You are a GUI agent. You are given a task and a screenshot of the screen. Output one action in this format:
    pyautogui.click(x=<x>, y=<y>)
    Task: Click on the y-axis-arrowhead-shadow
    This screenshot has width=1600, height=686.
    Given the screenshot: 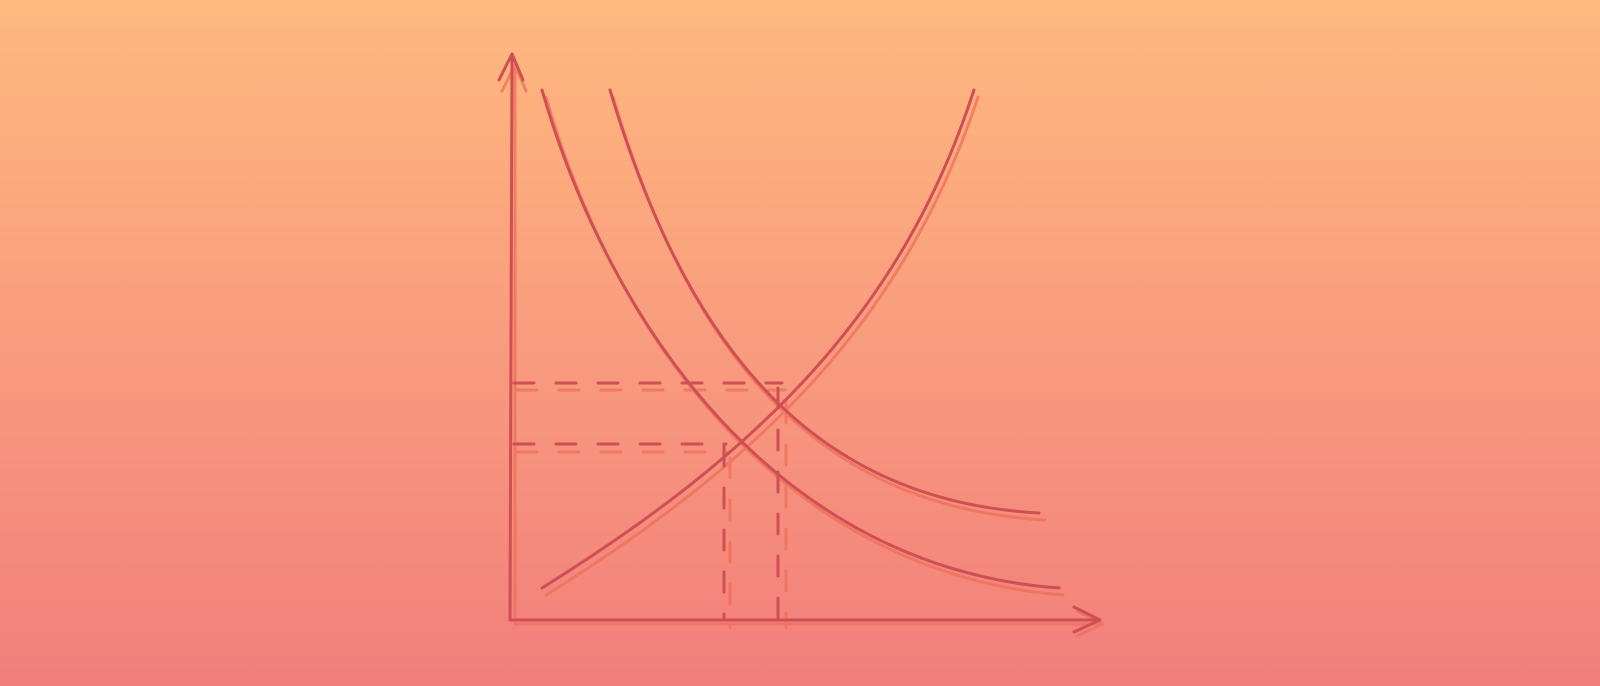 What is the action you would take?
    pyautogui.click(x=514, y=78)
    